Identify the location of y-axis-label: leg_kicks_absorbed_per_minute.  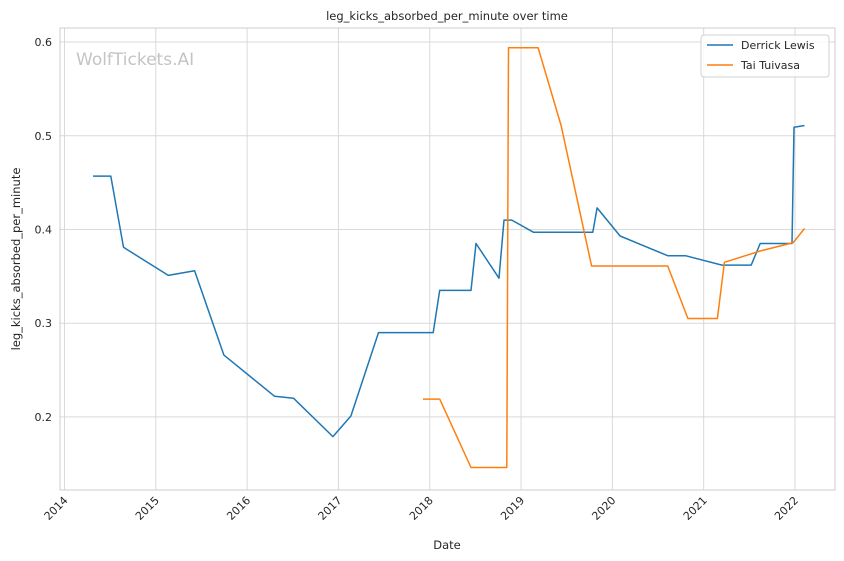
(16, 259).